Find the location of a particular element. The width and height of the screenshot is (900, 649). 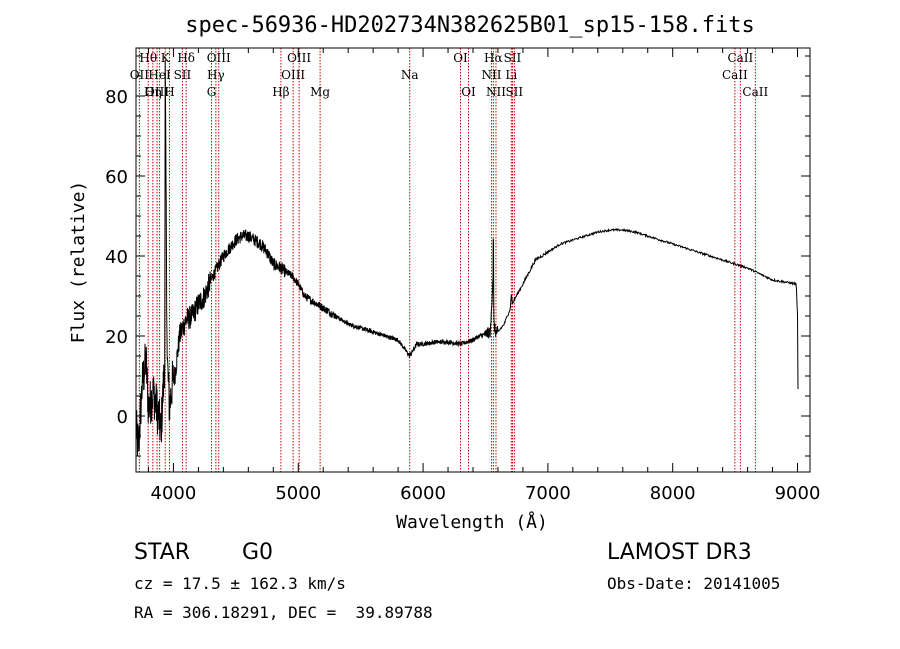

x-tick-label: 4000 is located at coordinates (174, 493).